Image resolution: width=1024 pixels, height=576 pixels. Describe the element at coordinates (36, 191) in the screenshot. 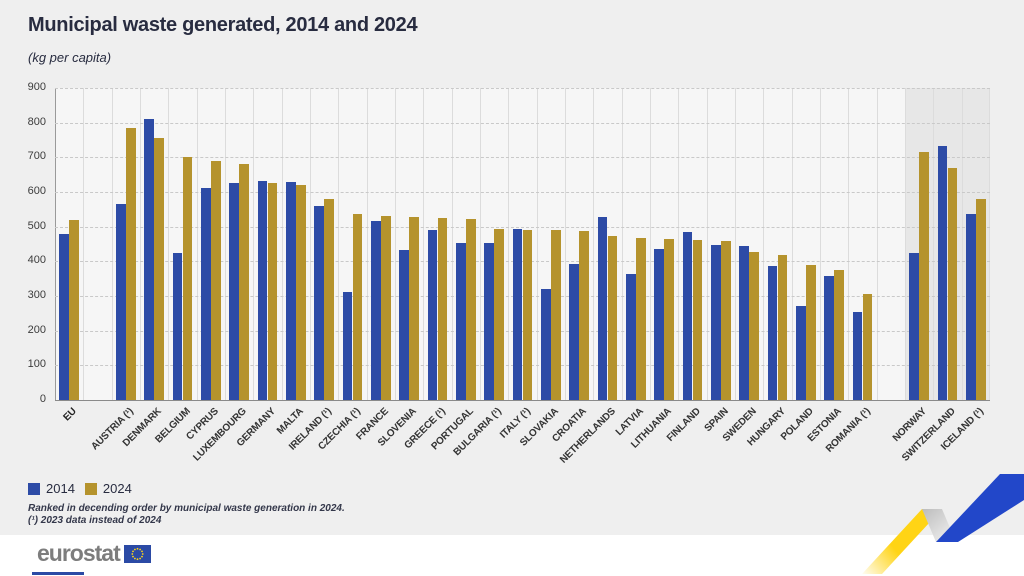

I see `y-tick-label-600: 600` at that location.